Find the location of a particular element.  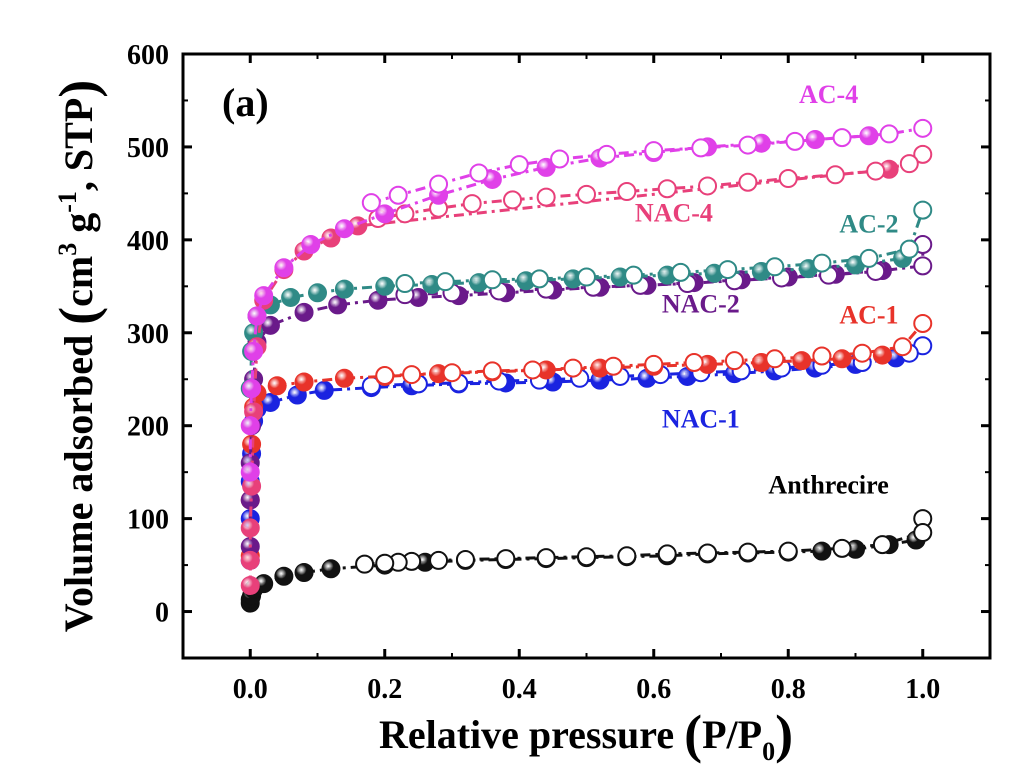

y-tick-label: 400 is located at coordinates (148, 241).